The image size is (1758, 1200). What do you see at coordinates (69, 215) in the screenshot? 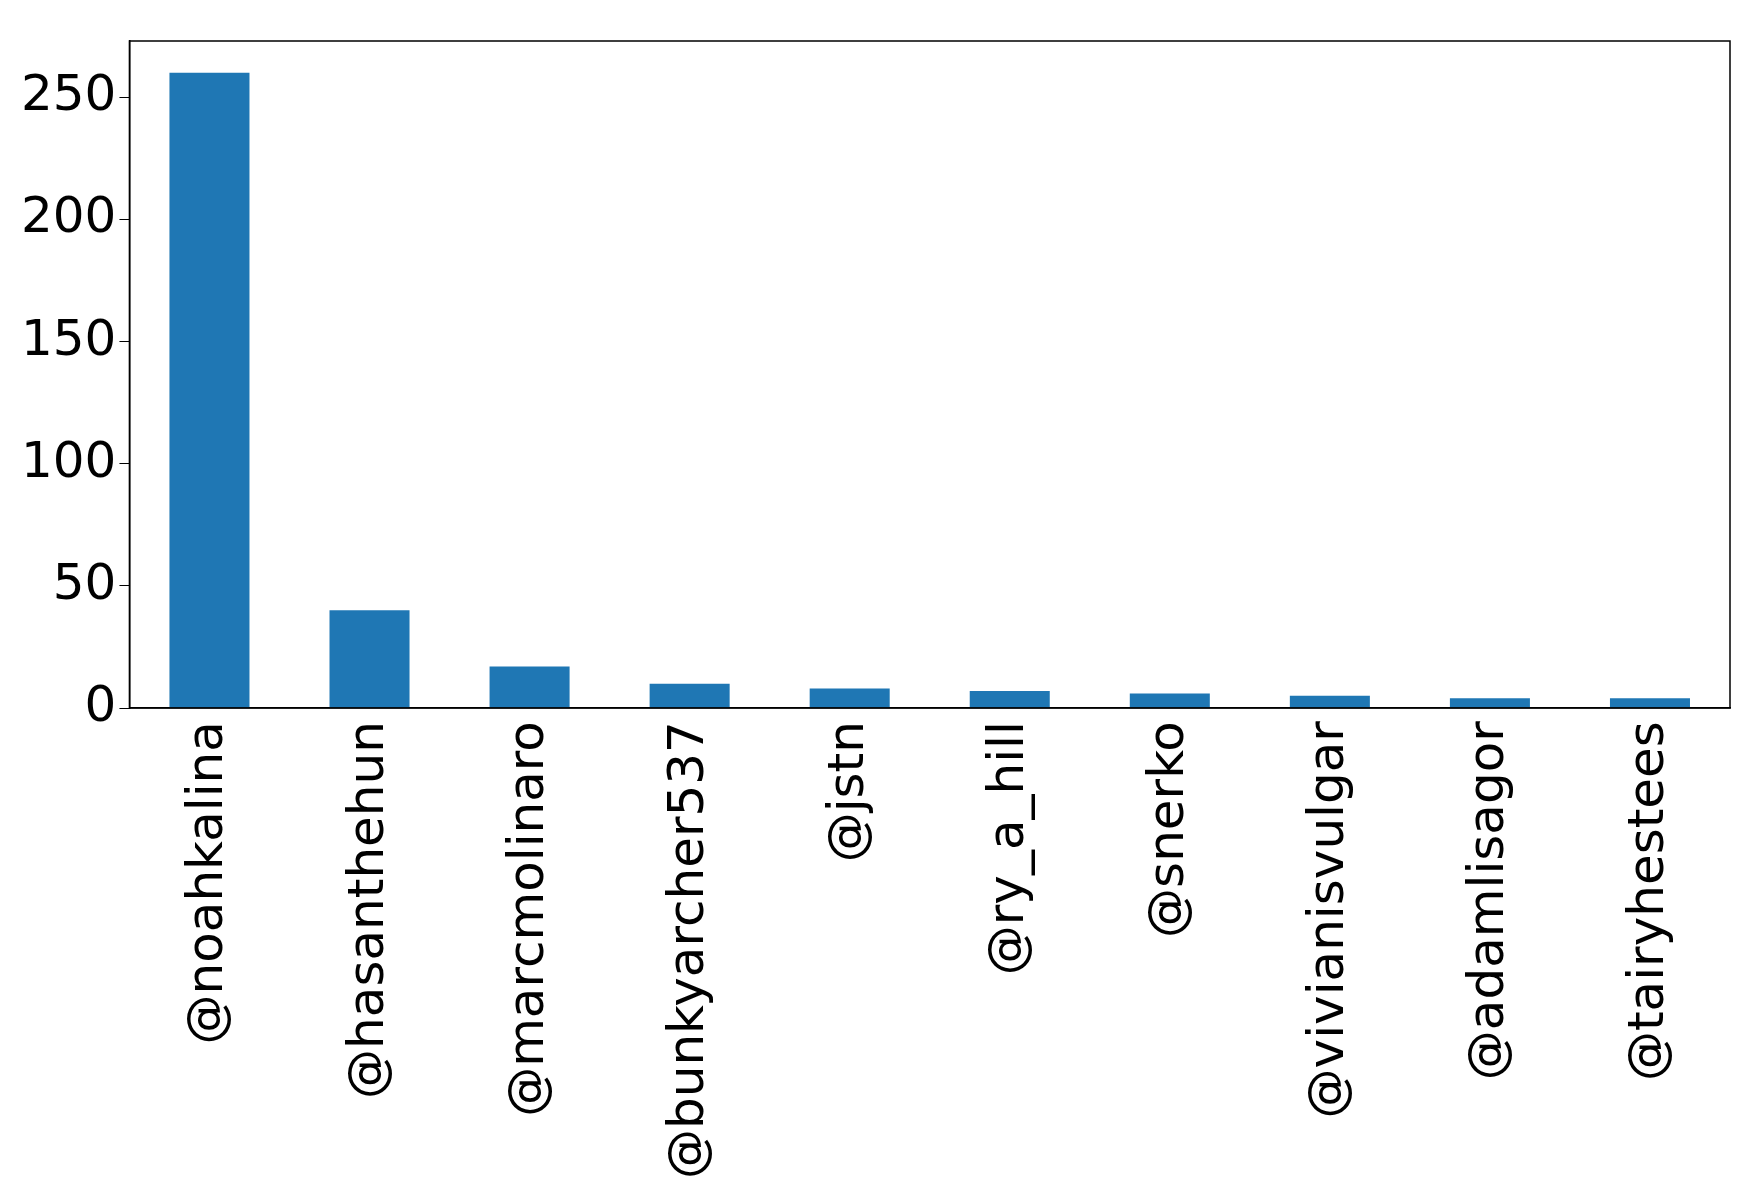
I see `y-tick-label: 200` at bounding box center [69, 215].